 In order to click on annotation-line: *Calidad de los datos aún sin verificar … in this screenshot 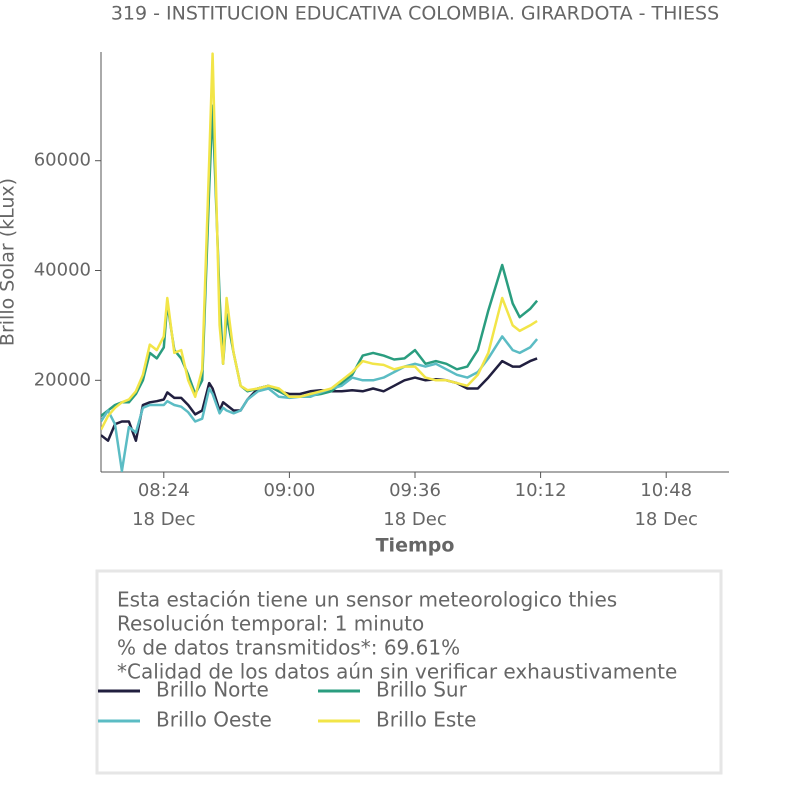, I will do `click(397, 672)`.